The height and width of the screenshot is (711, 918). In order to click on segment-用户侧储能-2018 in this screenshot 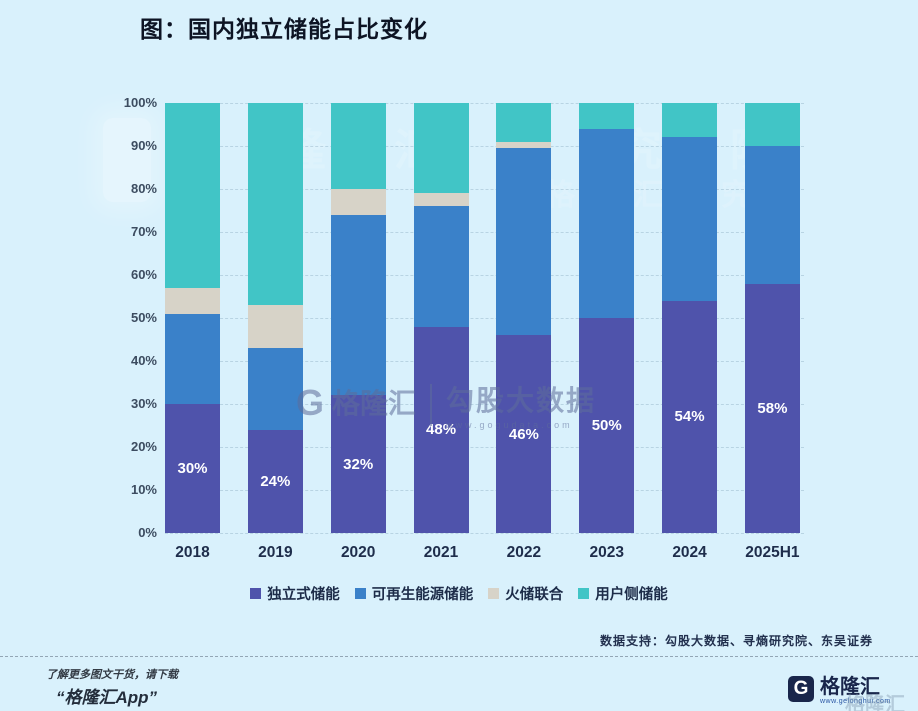, I will do `click(192, 195)`.